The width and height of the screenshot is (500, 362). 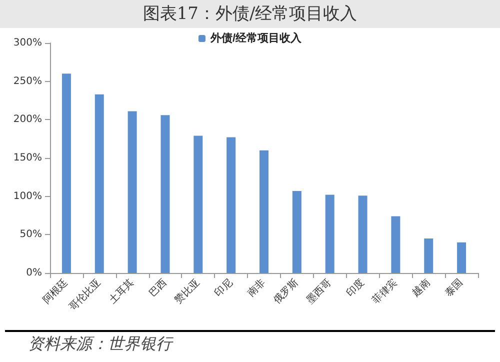 I want to click on y-tick-label: 250%, so click(x=27, y=81).